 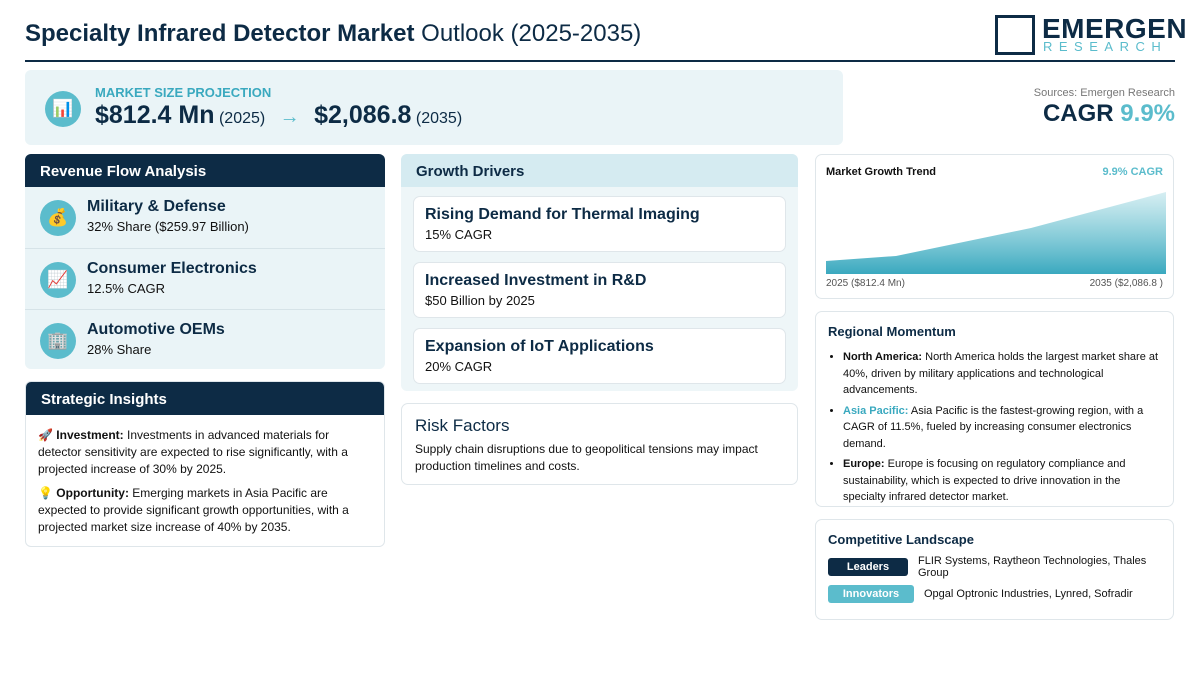 I want to click on logo-name: EMERGEN, so click(x=1115, y=28).